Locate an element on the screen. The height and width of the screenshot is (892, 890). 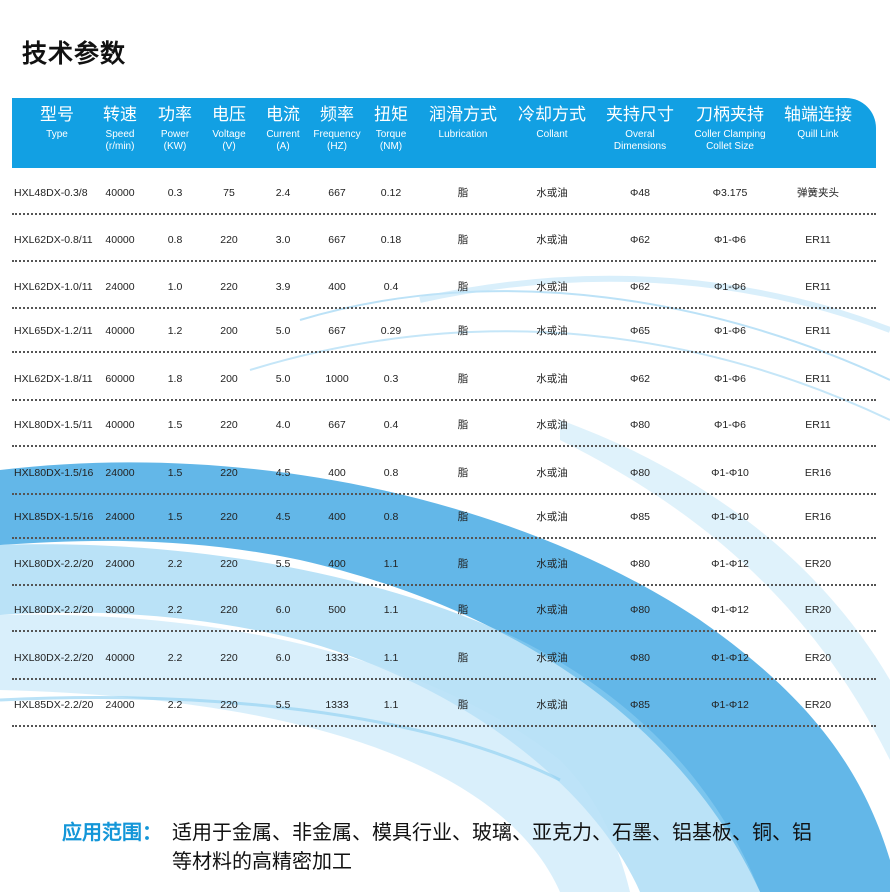
header-en: Overal is located at coordinates (640, 134).